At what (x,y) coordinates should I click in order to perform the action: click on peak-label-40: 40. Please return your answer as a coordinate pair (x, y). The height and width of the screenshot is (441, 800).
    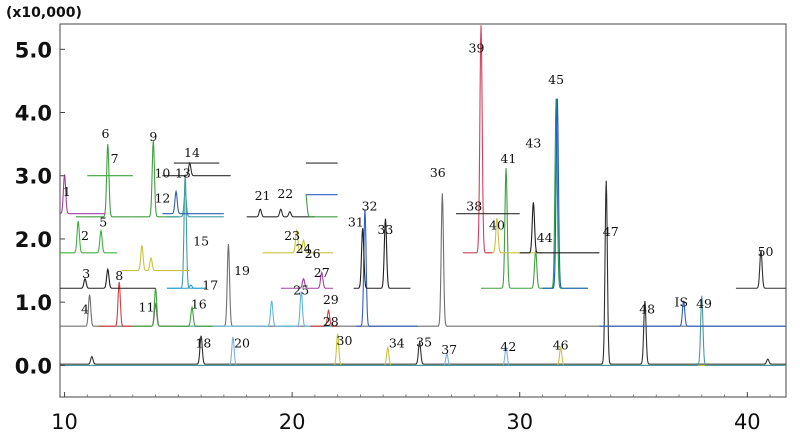
    Looking at the image, I should click on (497, 224).